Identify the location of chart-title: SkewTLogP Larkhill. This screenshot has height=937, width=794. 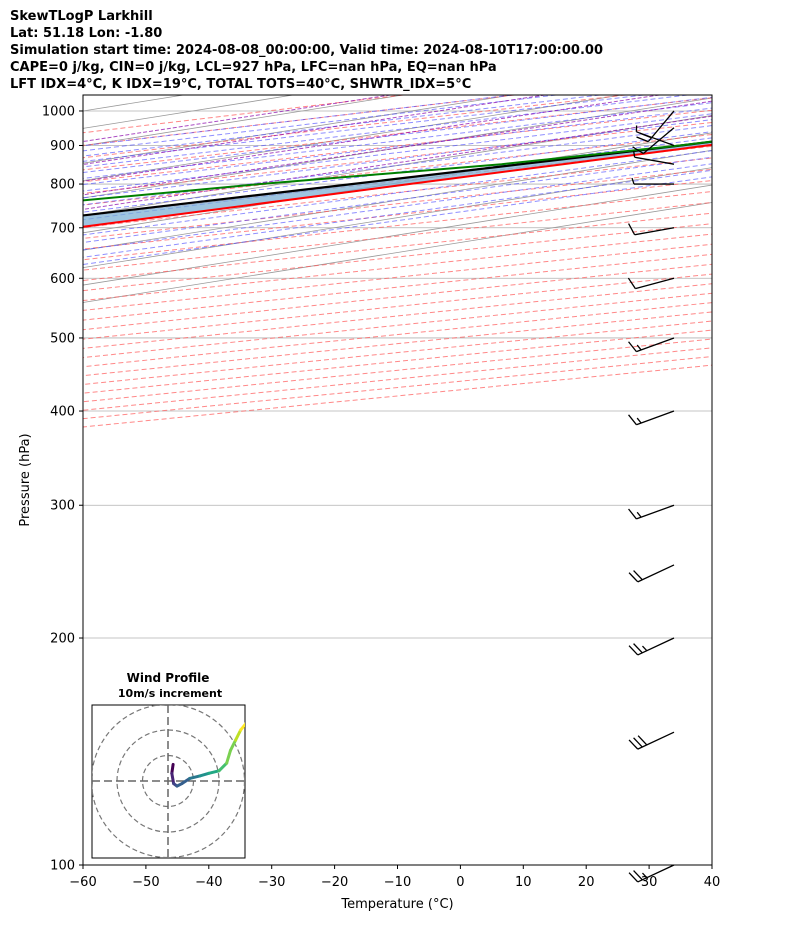
(81, 16).